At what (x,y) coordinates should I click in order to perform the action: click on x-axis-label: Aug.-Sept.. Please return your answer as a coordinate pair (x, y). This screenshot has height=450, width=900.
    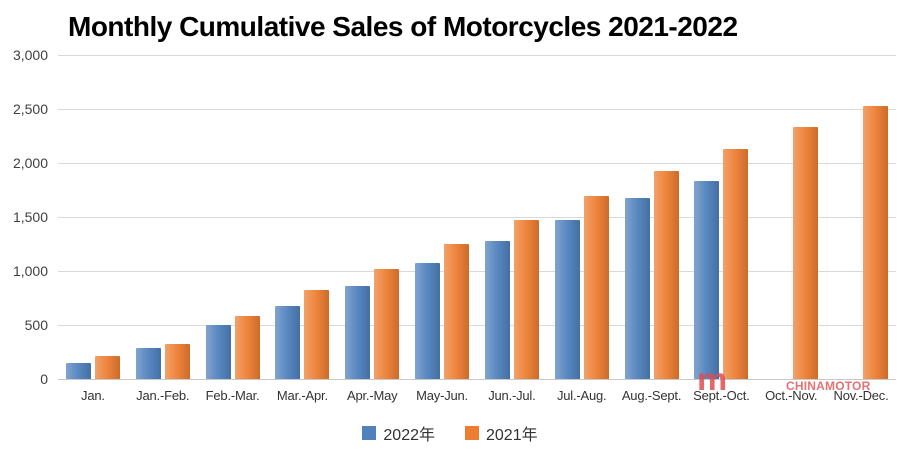
    Looking at the image, I should click on (651, 395).